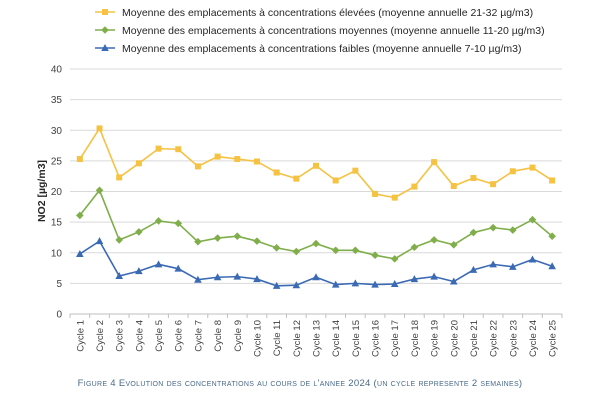  What do you see at coordinates (57, 70) in the screenshot?
I see `y-tick-label: 40` at bounding box center [57, 70].